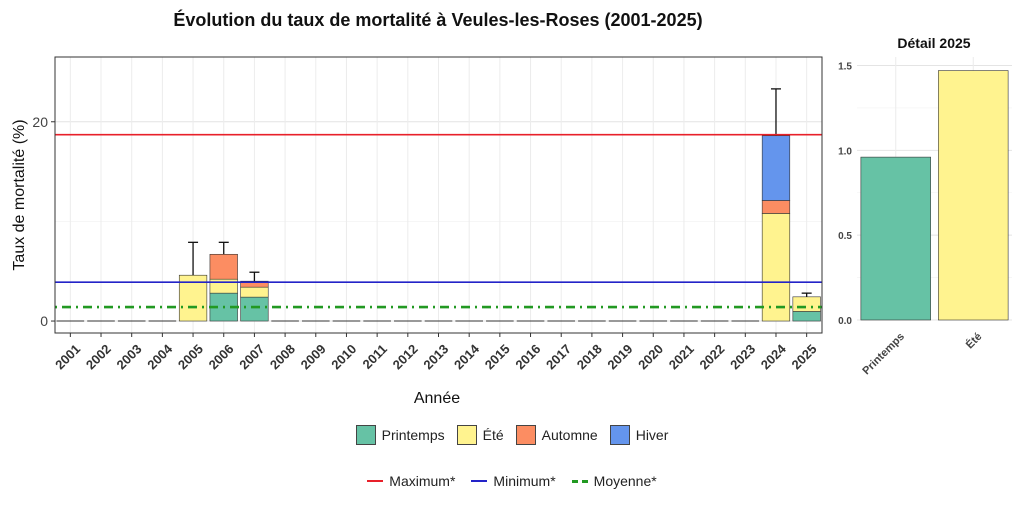 This screenshot has width=1024, height=517. Describe the element at coordinates (493, 435) in the screenshot. I see `legend-label: Été` at that location.